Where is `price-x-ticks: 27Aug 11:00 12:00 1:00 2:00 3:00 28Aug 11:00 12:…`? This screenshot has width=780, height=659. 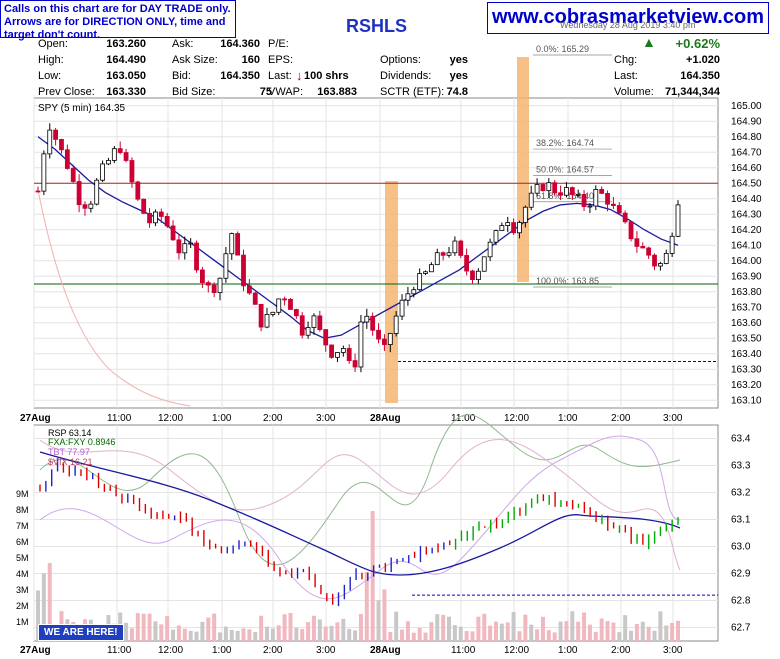 price-x-ticks: 27Aug 11:00 12:00 1:00 2:00 3:00 28Aug 11:00 12:… is located at coordinates (351, 418).